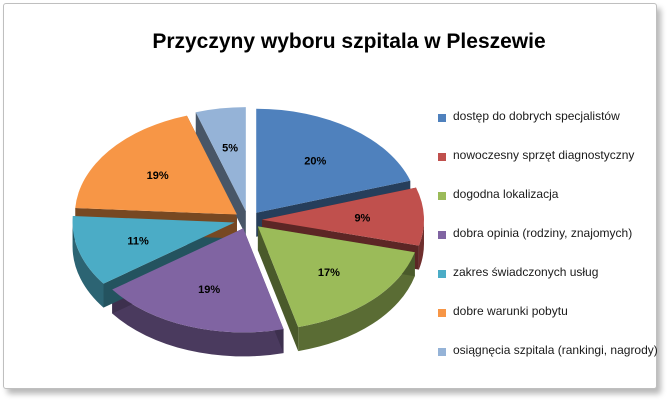 This screenshot has height=404, width=670. What do you see at coordinates (543, 233) in the screenshot?
I see `legend-label: dobra opinia (rodziny, znajomych)` at bounding box center [543, 233].